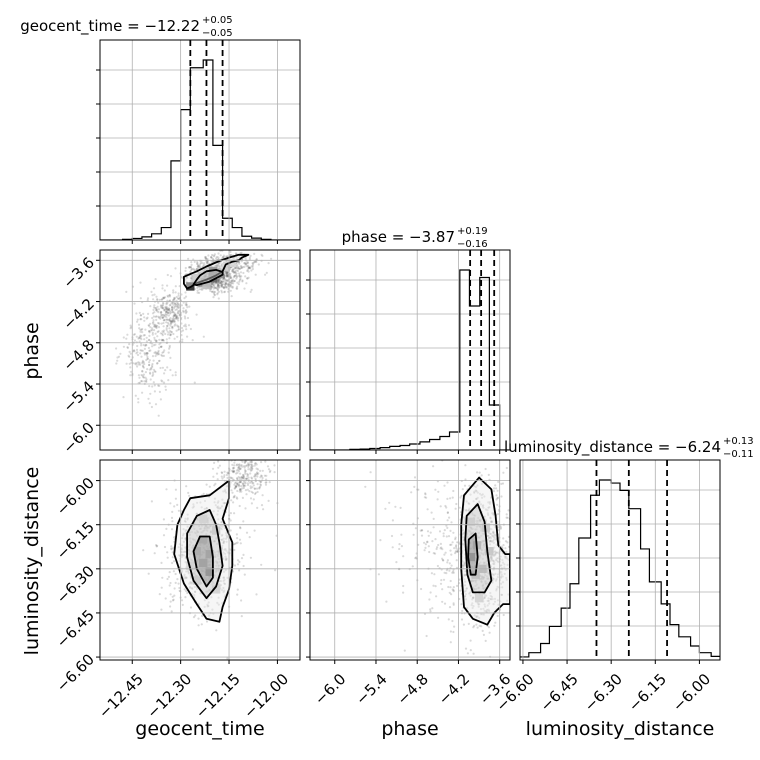 The image size is (760, 760). Describe the element at coordinates (603, 692) in the screenshot. I see `luminosity-distance-xtick-label: −6.30` at that location.